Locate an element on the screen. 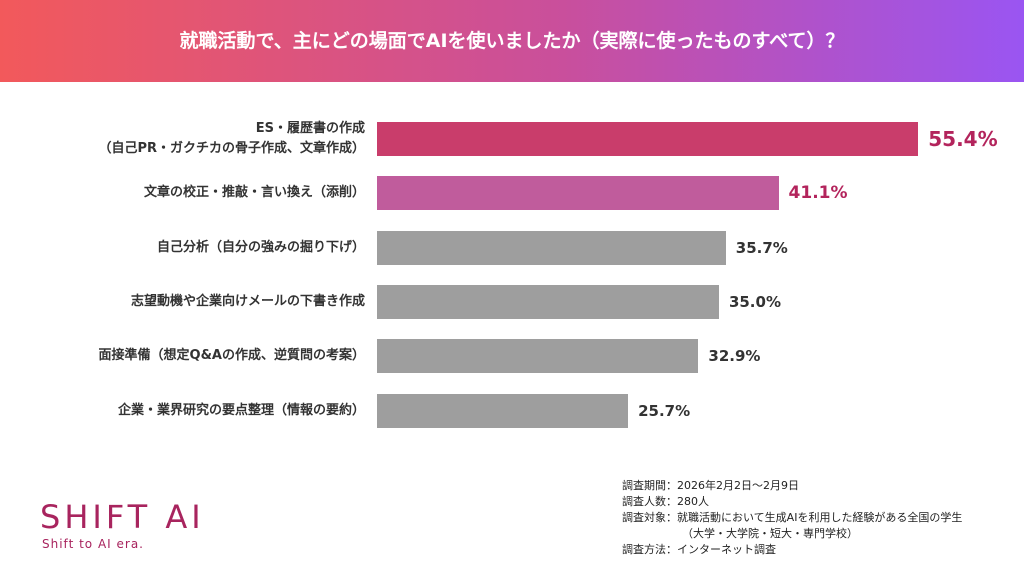  value-label: 32.9% is located at coordinates (734, 356).